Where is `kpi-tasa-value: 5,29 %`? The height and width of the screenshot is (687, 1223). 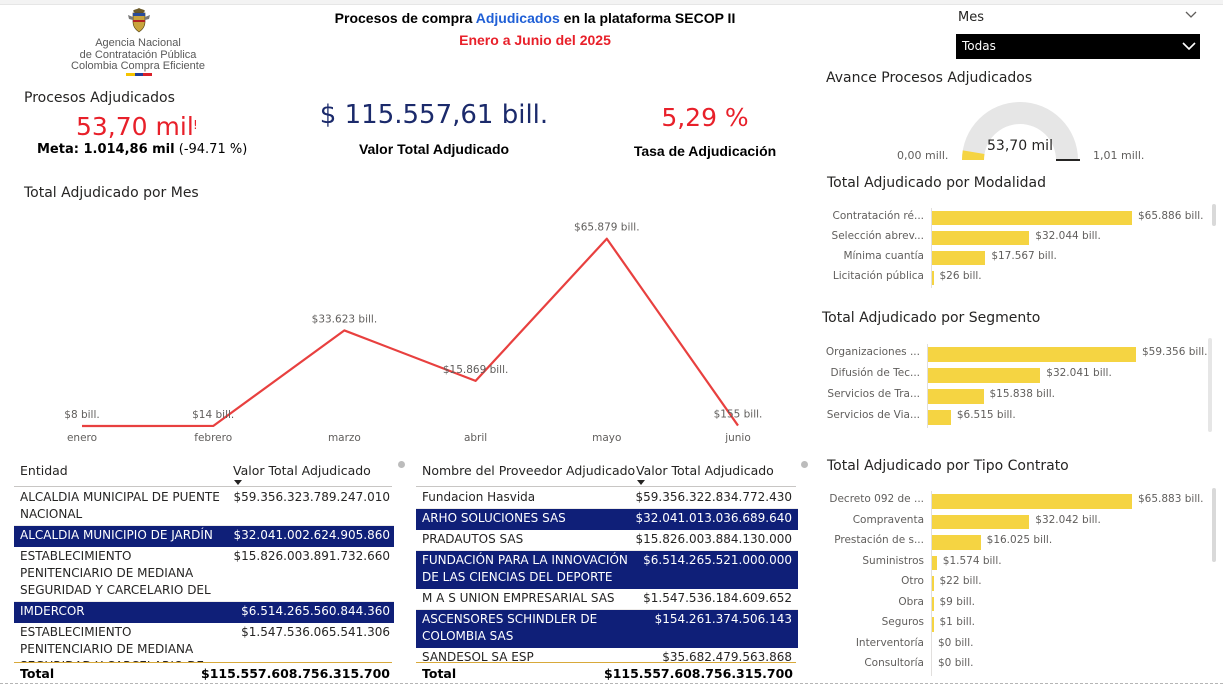
kpi-tasa-value: 5,29 % is located at coordinates (705, 117).